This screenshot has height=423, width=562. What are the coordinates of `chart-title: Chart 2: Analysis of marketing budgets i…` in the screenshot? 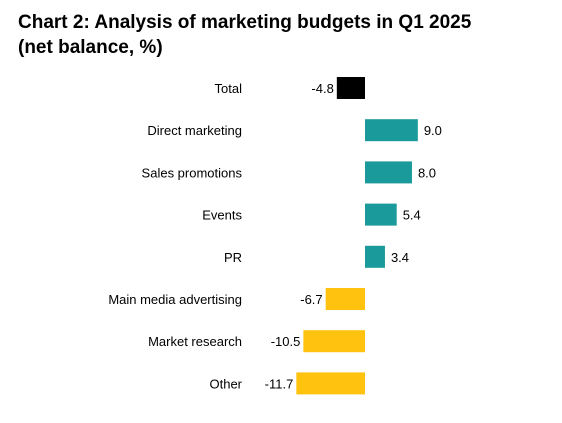 It's located at (245, 22).